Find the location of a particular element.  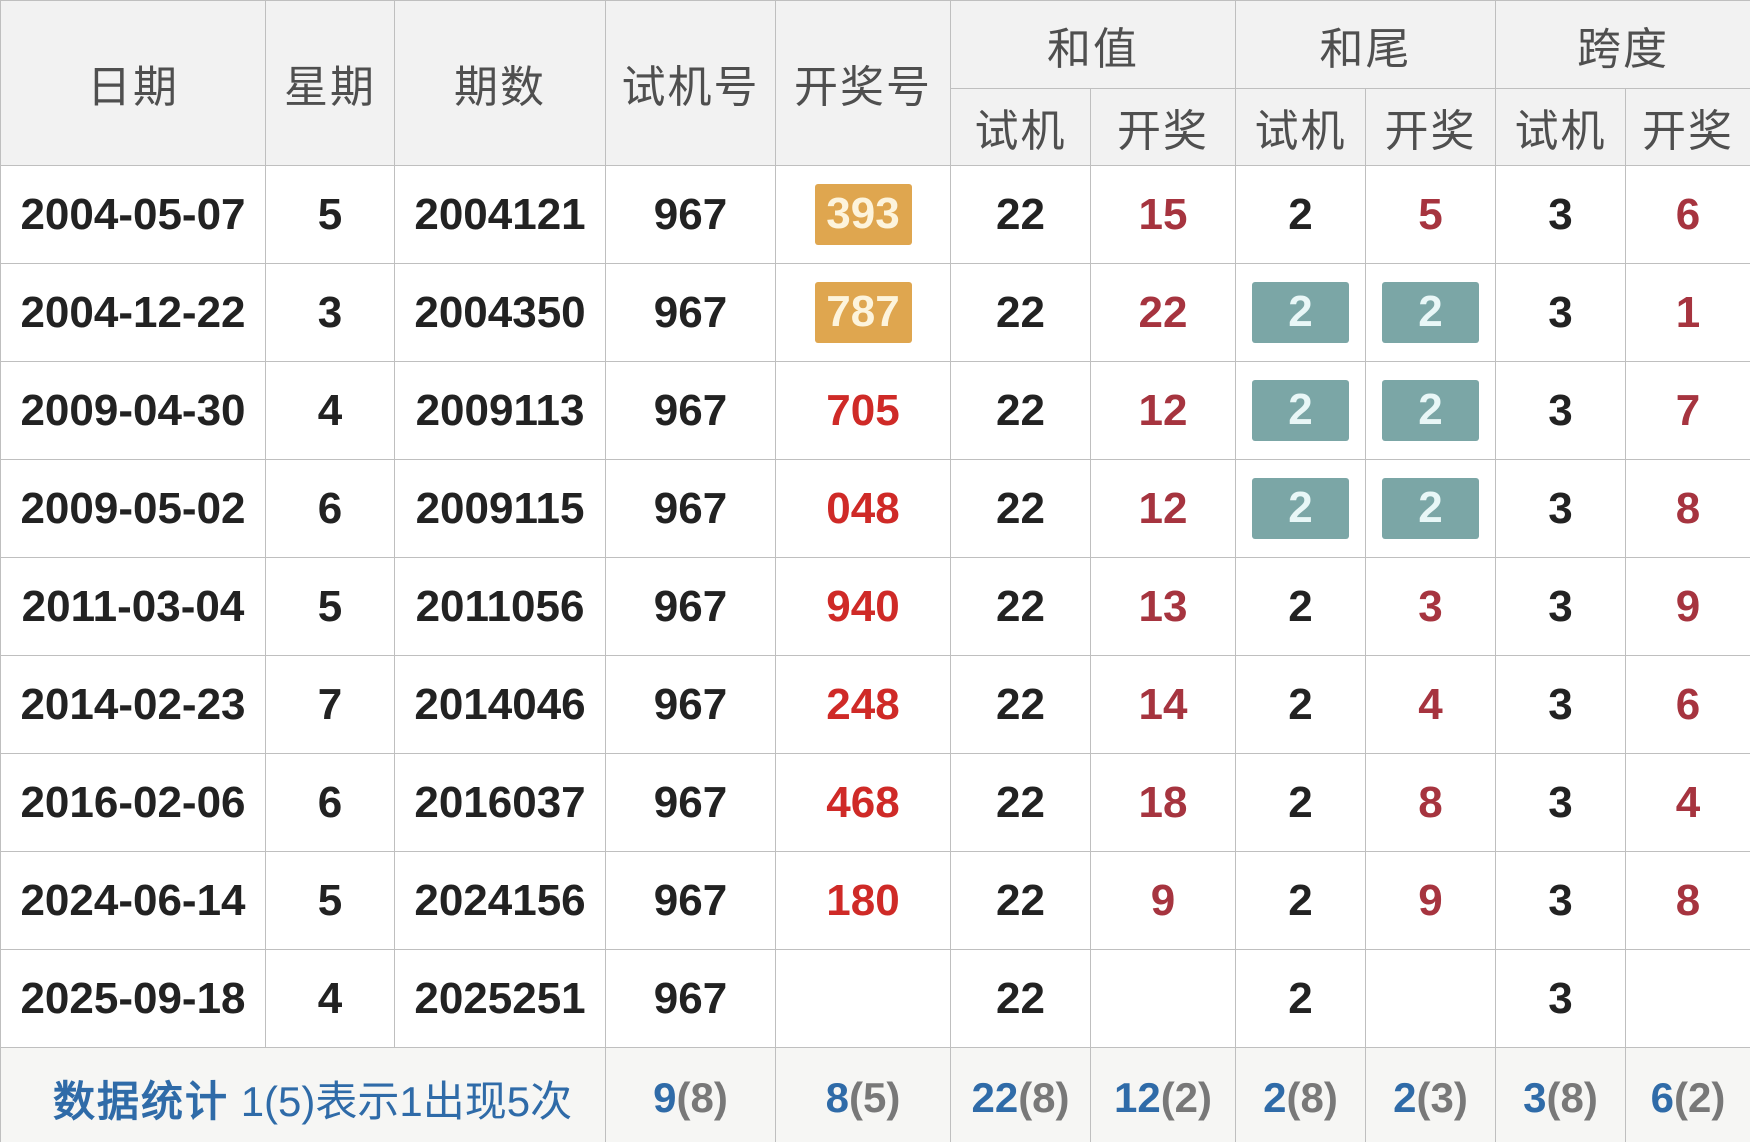

history-row: 2014-02-23 7 2014046 967 248 22 14 2 4 3 6 is located at coordinates (875, 704).